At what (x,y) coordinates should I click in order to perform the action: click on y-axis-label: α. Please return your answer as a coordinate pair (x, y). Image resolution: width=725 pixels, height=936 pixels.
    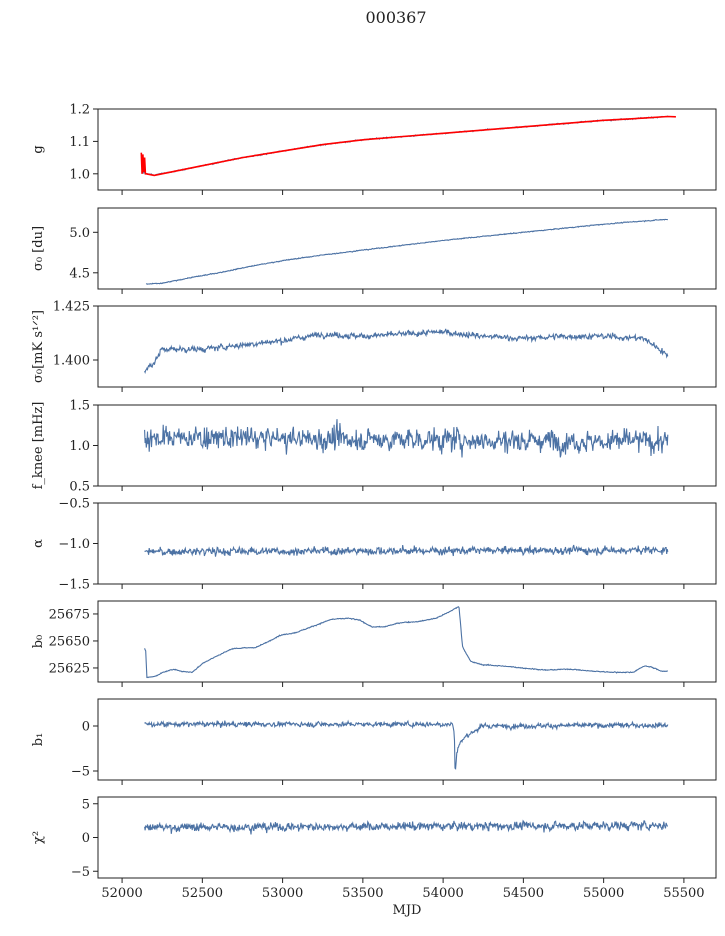
    Looking at the image, I should click on (38, 543).